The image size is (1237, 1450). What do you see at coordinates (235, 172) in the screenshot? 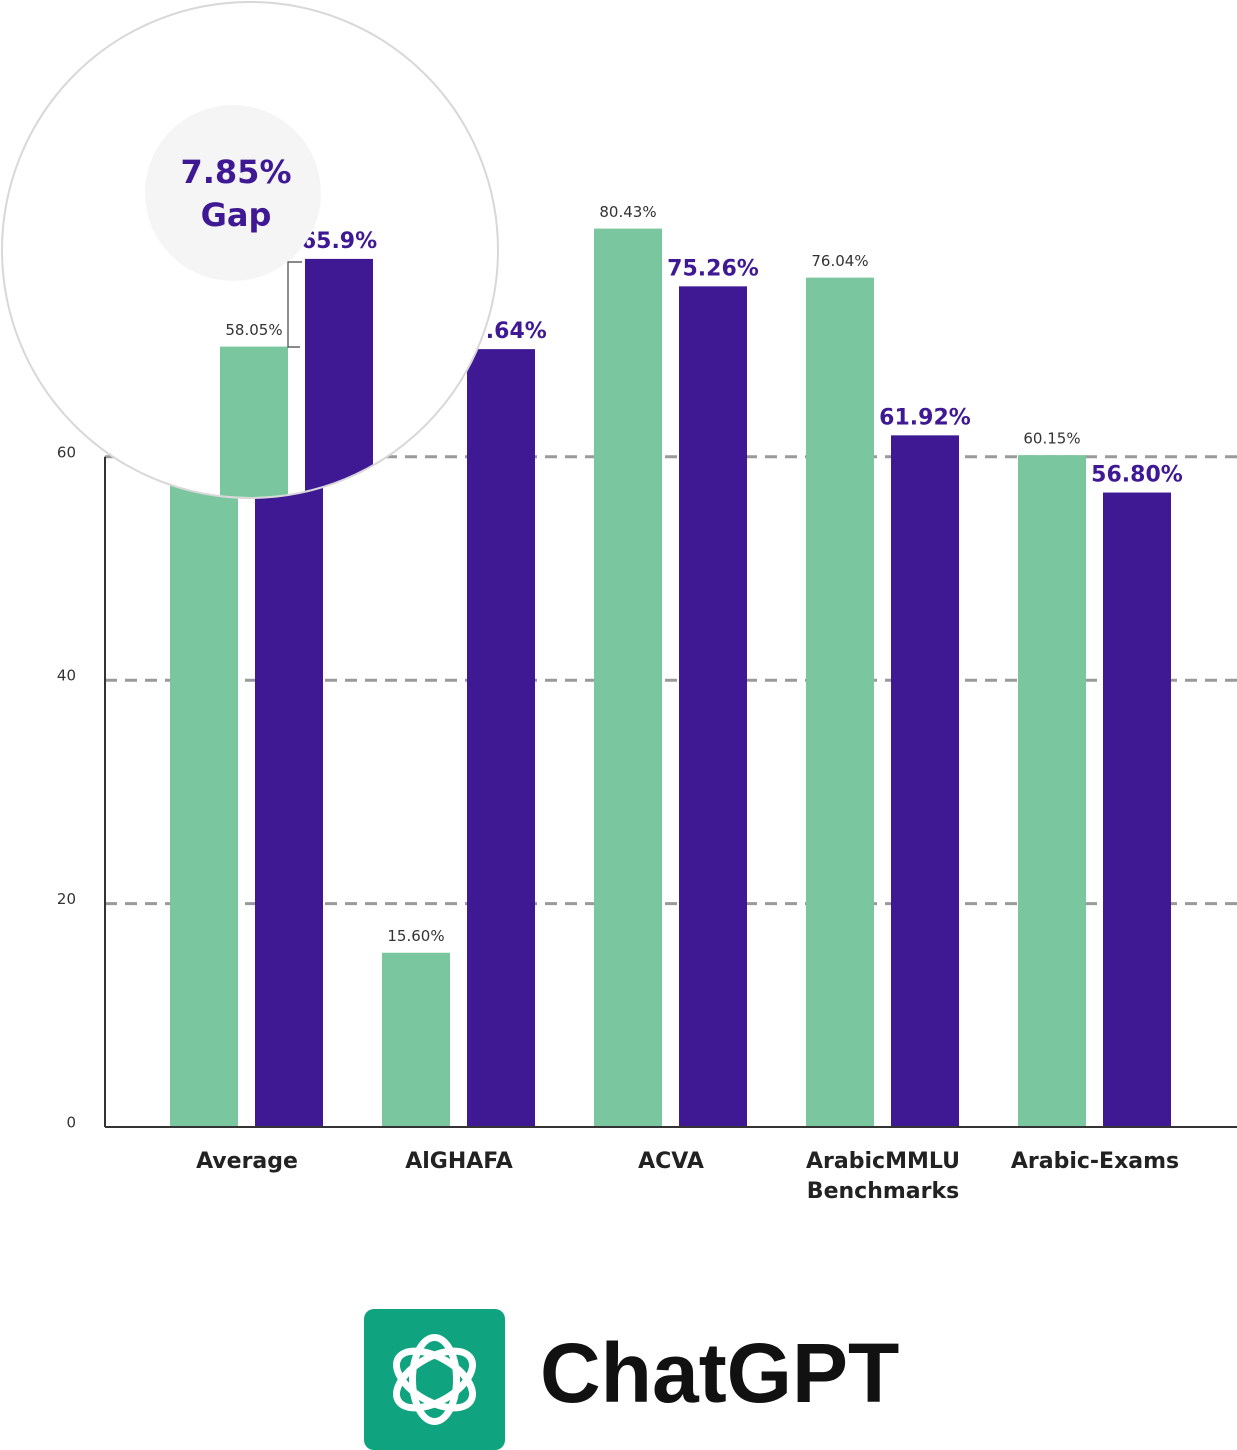
I see `gap-value: 7.85%` at bounding box center [235, 172].